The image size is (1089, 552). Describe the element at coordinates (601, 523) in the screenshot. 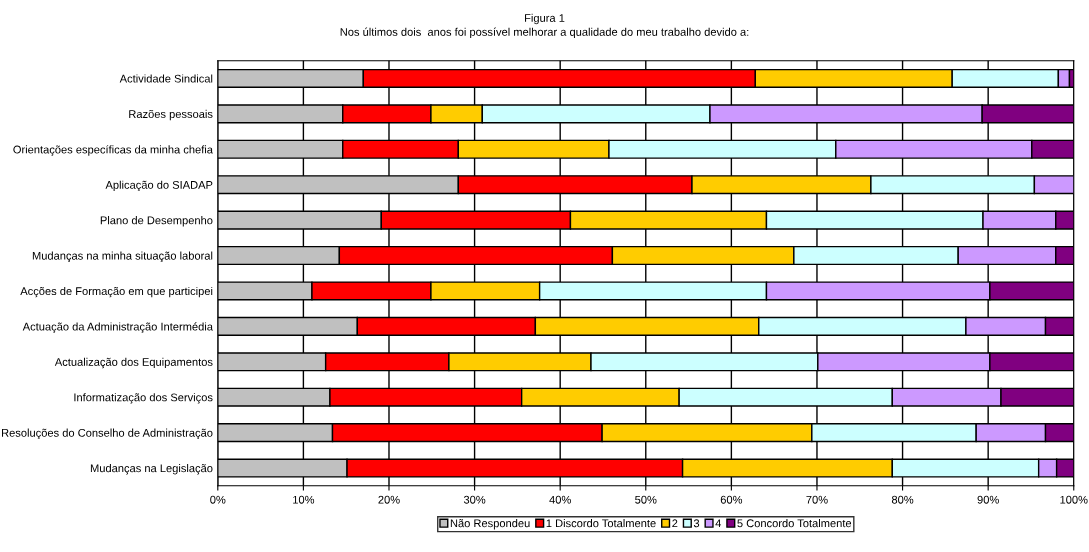

I see `legend-label: 1 Discordo Totalmente` at that location.